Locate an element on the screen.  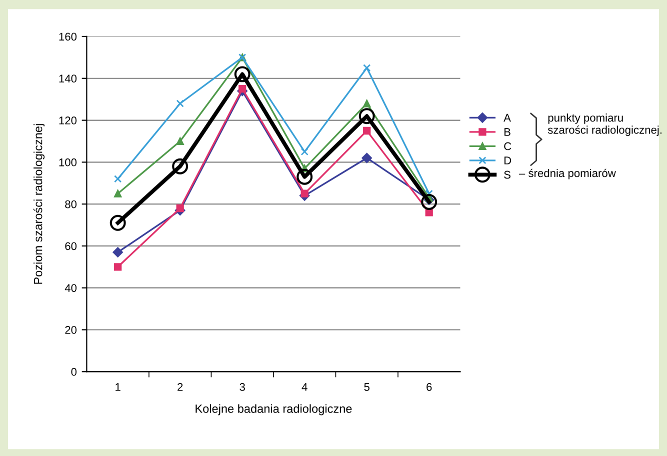
y-tick-label: 60 is located at coordinates (71, 246).